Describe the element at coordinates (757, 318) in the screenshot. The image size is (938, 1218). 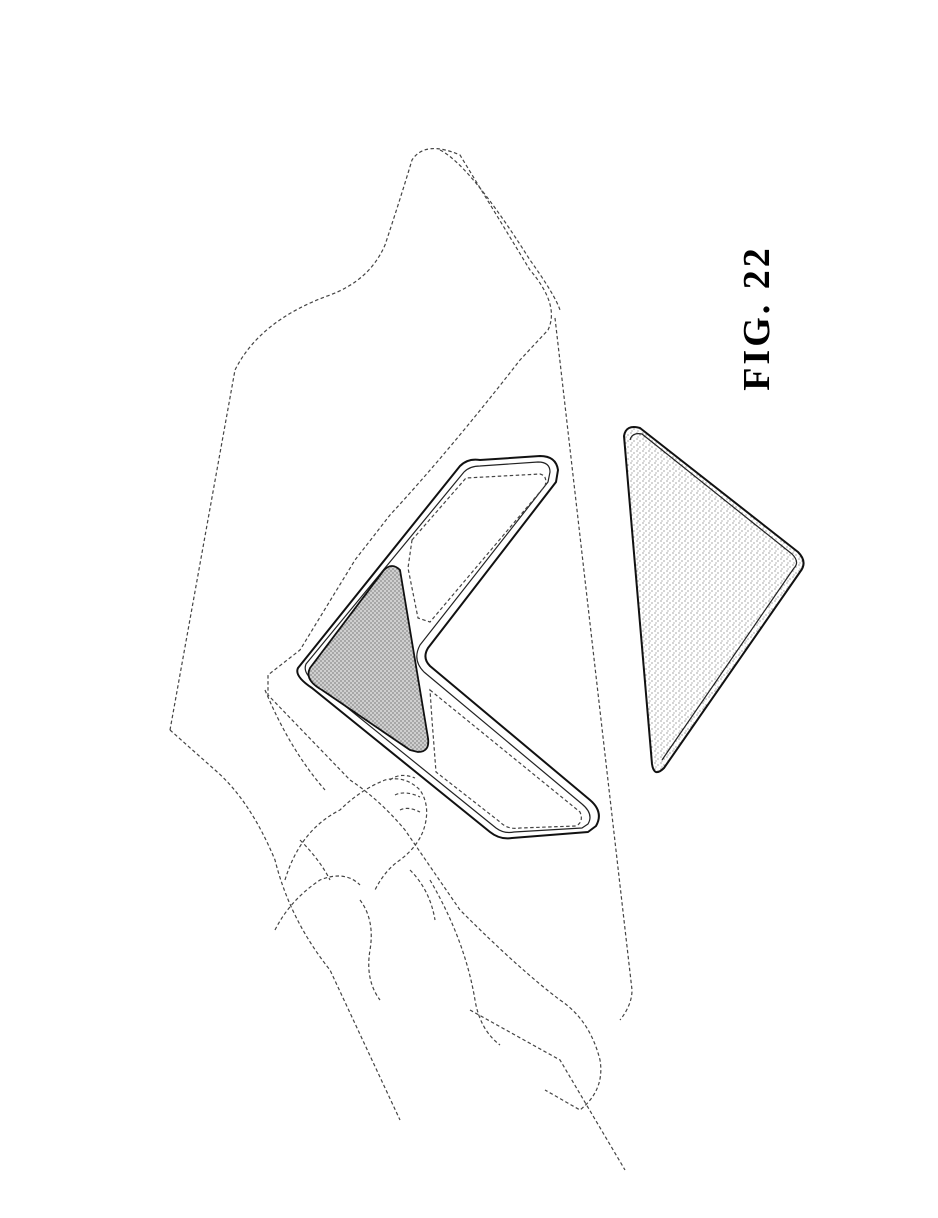
I see `figure-label: FIG. 22` at that location.